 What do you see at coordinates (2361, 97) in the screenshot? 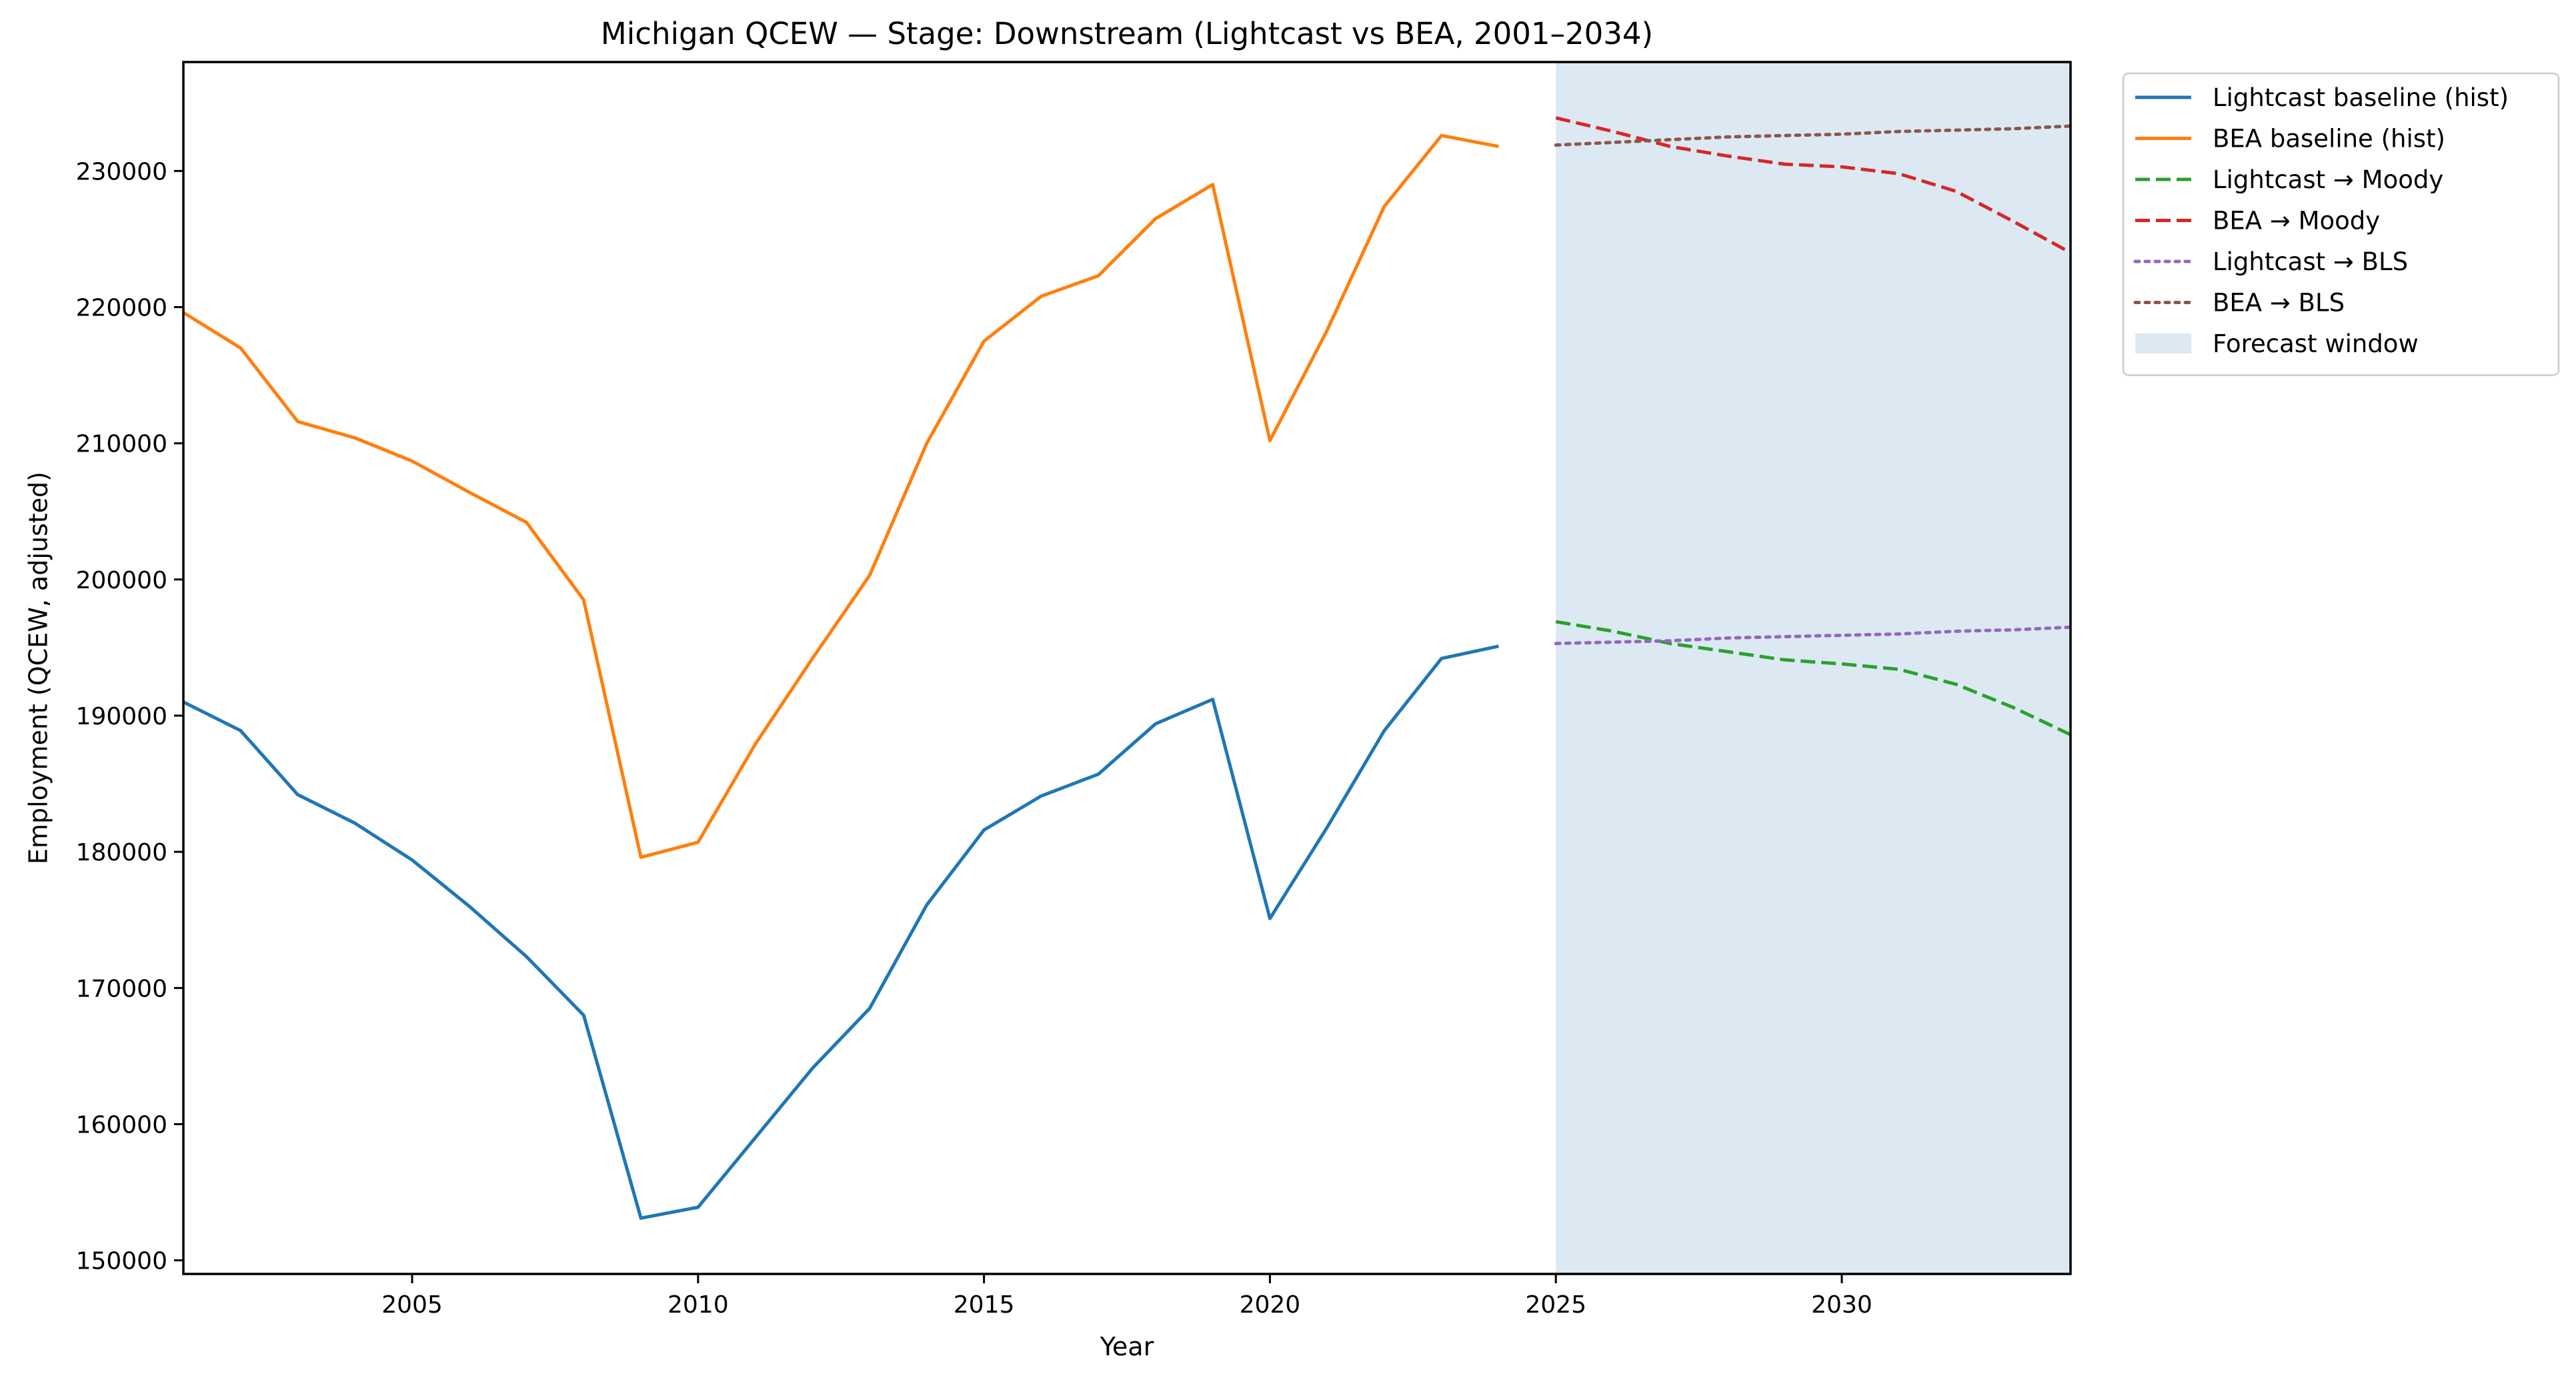
I see `legend-label: Lightcast baseline (hist)` at bounding box center [2361, 97].